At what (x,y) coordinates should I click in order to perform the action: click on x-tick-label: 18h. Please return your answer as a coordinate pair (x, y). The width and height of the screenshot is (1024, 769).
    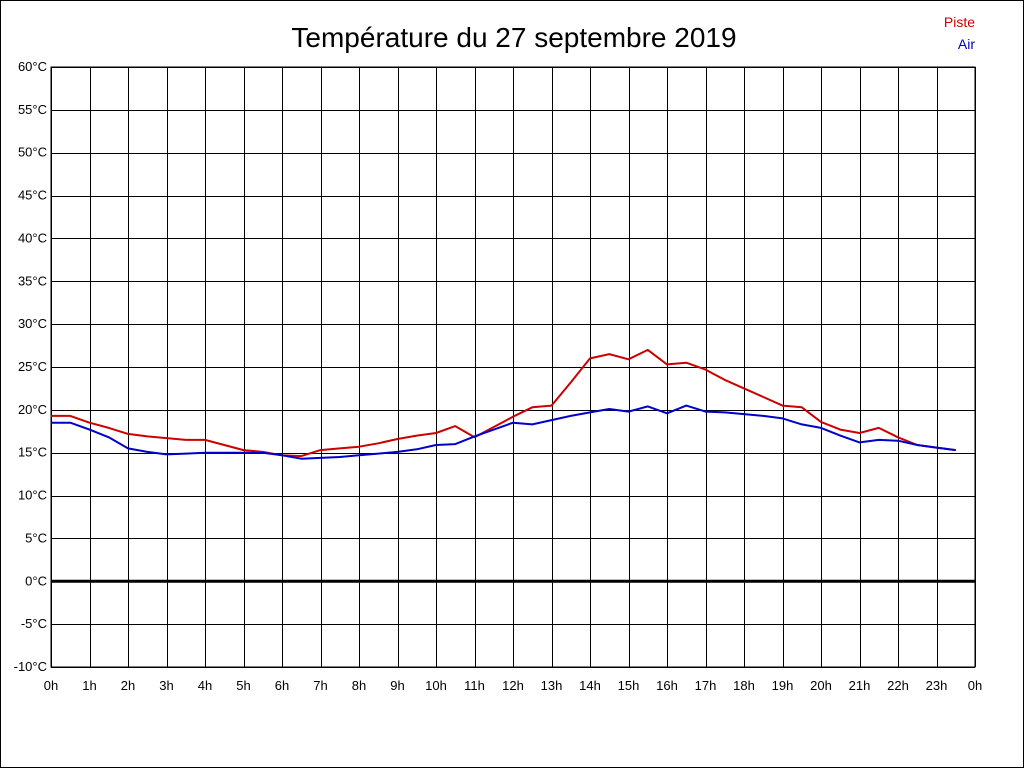
    Looking at the image, I should click on (744, 685).